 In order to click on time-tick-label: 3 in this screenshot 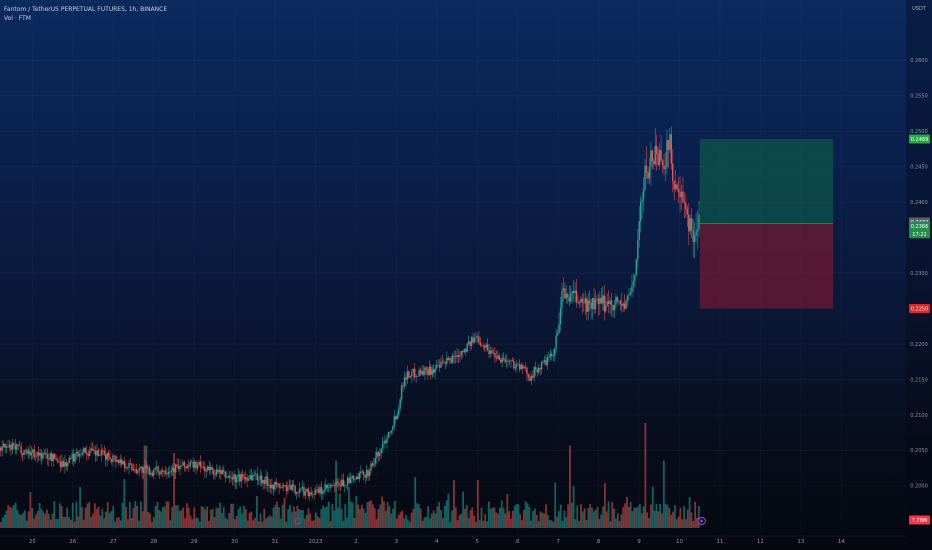, I will do `click(397, 542)`.